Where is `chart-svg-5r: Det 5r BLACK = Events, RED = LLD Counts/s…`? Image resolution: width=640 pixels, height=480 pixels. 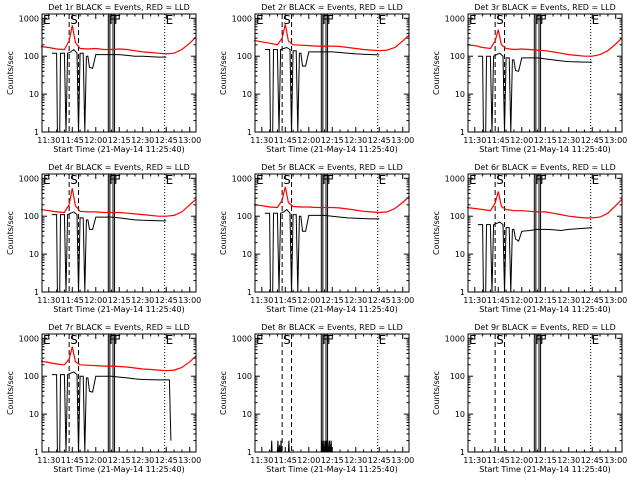 chart-svg-5r: Det 5r BLACK = Events, RED = LLD Counts/s… is located at coordinates (316, 238).